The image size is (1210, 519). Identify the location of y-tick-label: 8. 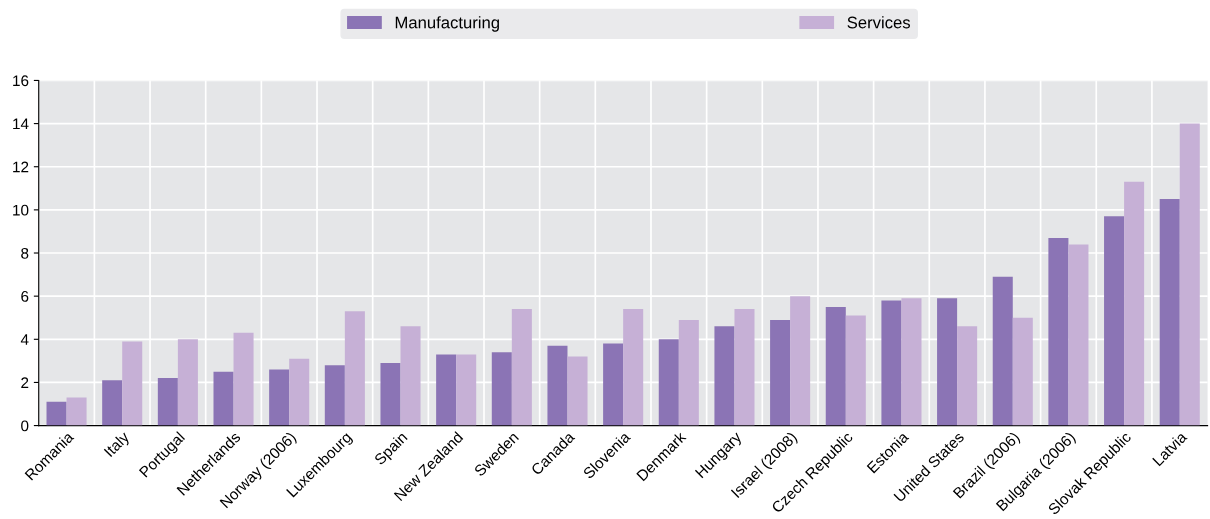
(25, 253).